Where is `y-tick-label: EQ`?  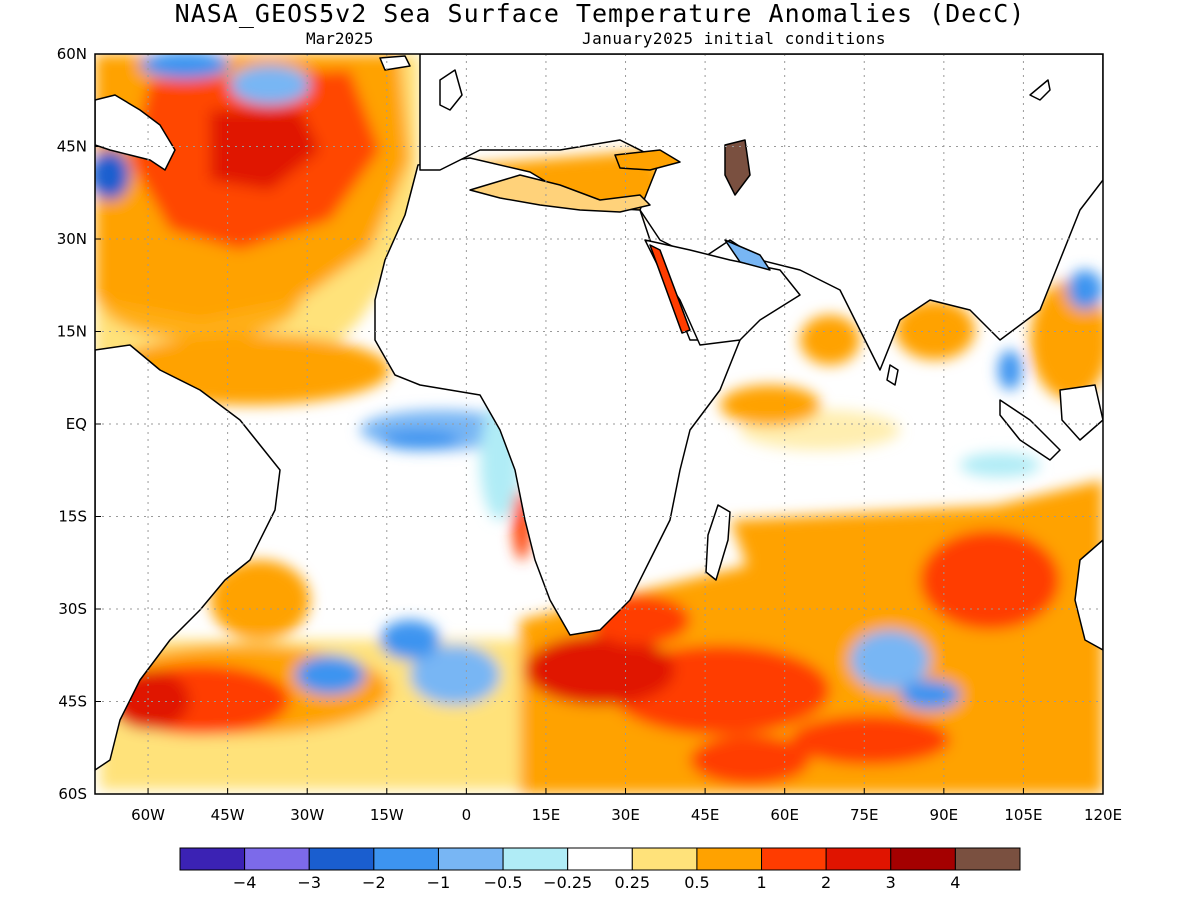 y-tick-label: EQ is located at coordinates (76, 424).